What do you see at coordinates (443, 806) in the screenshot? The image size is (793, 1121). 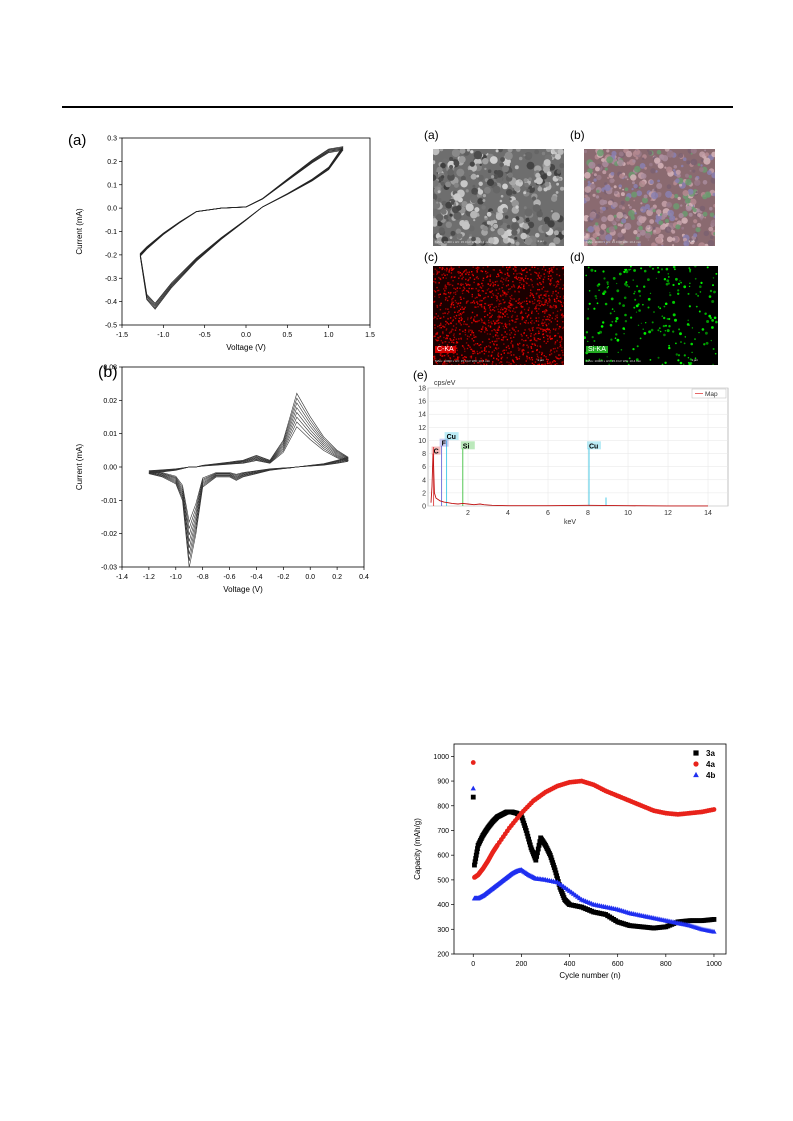 I see `y-tick-label: 800` at bounding box center [443, 806].